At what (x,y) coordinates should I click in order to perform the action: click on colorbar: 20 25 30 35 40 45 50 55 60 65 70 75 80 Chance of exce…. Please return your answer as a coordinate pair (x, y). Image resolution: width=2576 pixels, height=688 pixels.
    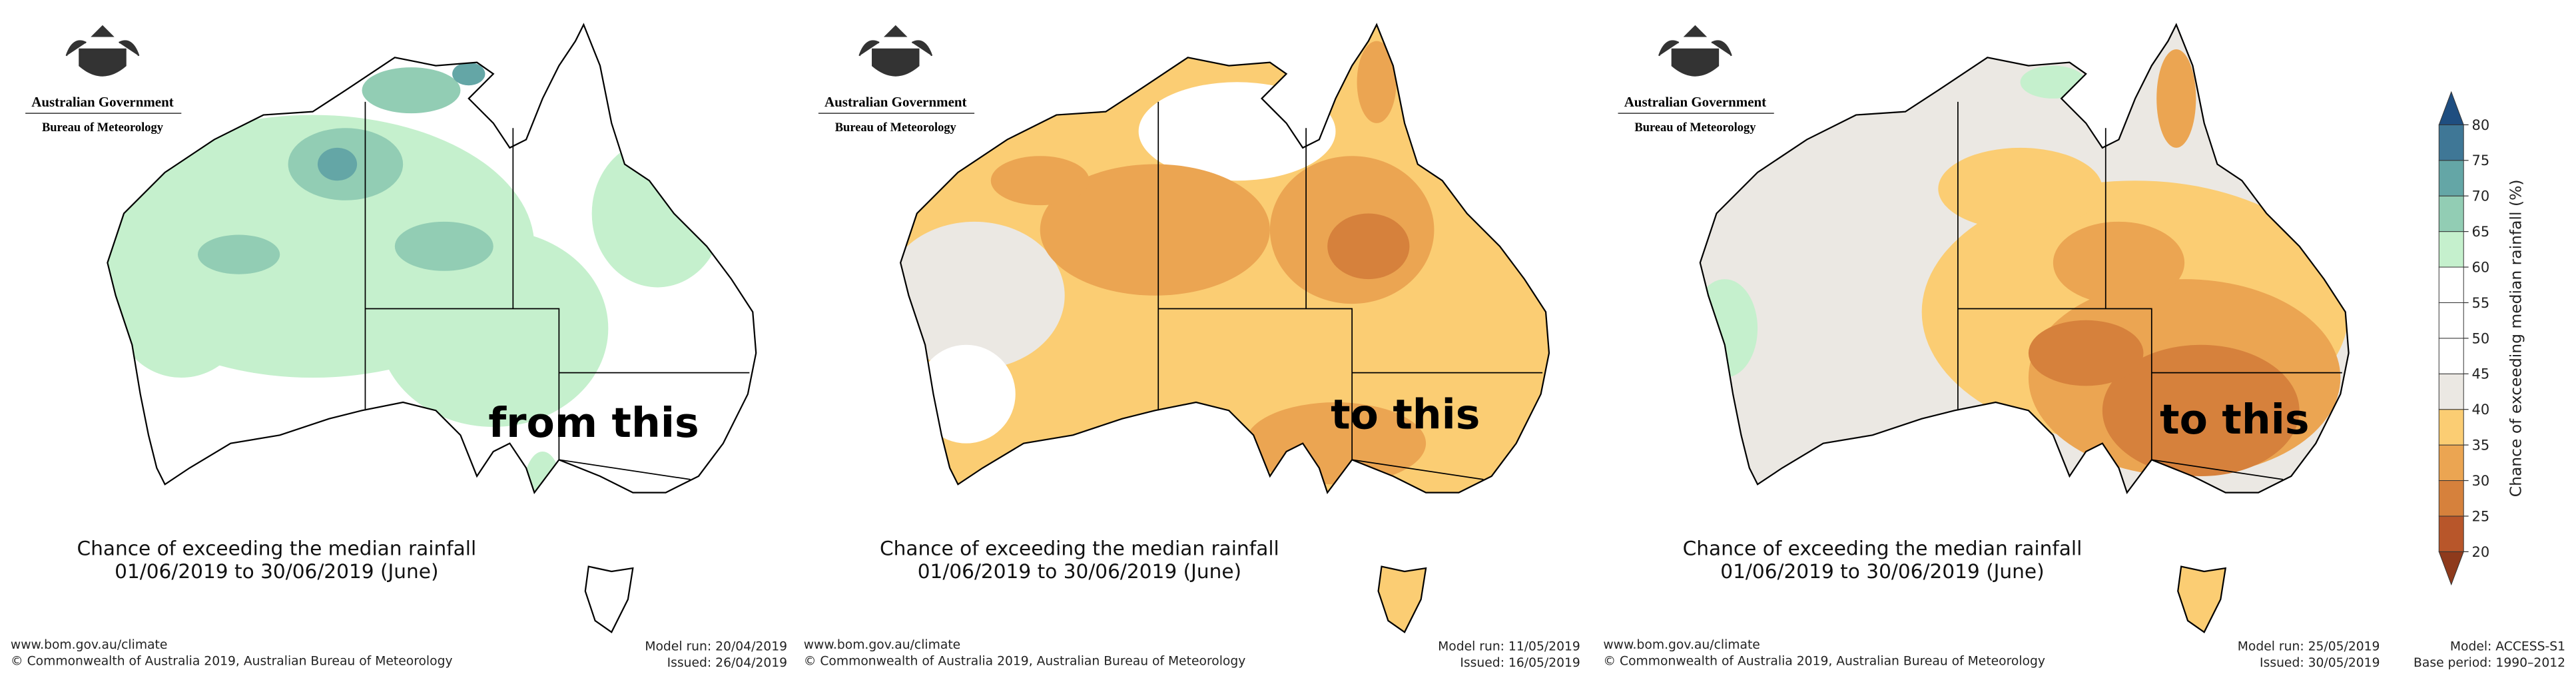
    Looking at the image, I should click on (2481, 338).